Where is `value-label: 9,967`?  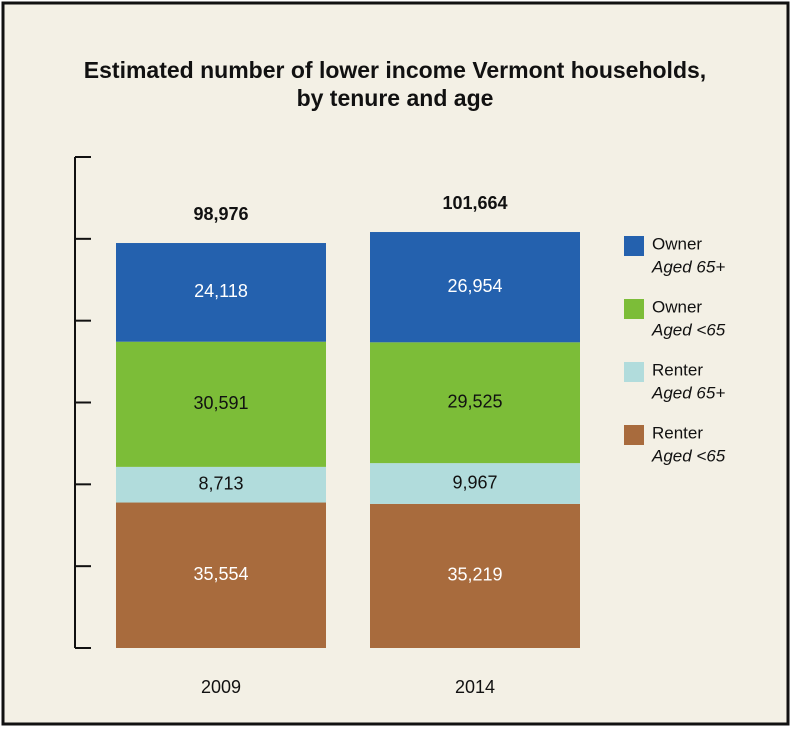
value-label: 9,967 is located at coordinates (474, 482).